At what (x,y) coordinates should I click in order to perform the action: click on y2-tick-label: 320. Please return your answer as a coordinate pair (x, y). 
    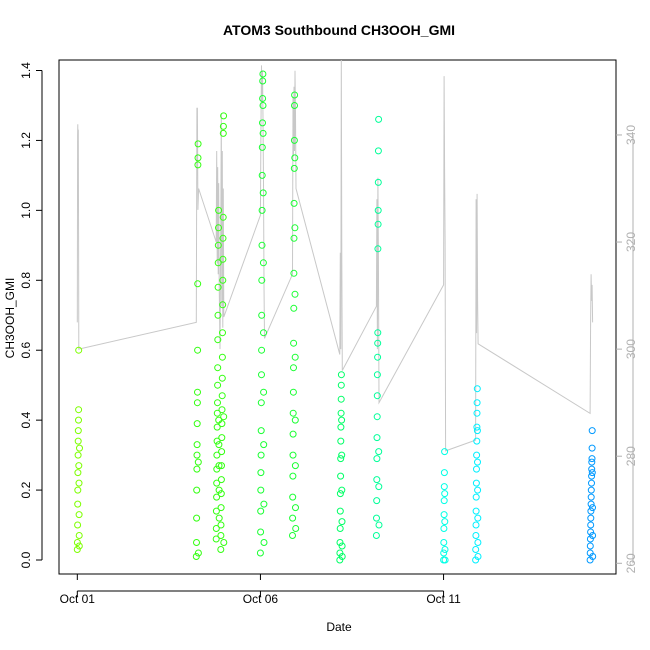
    Looking at the image, I should click on (631, 242).